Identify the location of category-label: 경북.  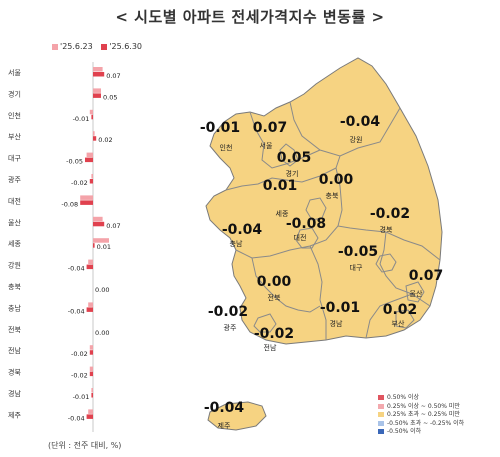
(14, 372).